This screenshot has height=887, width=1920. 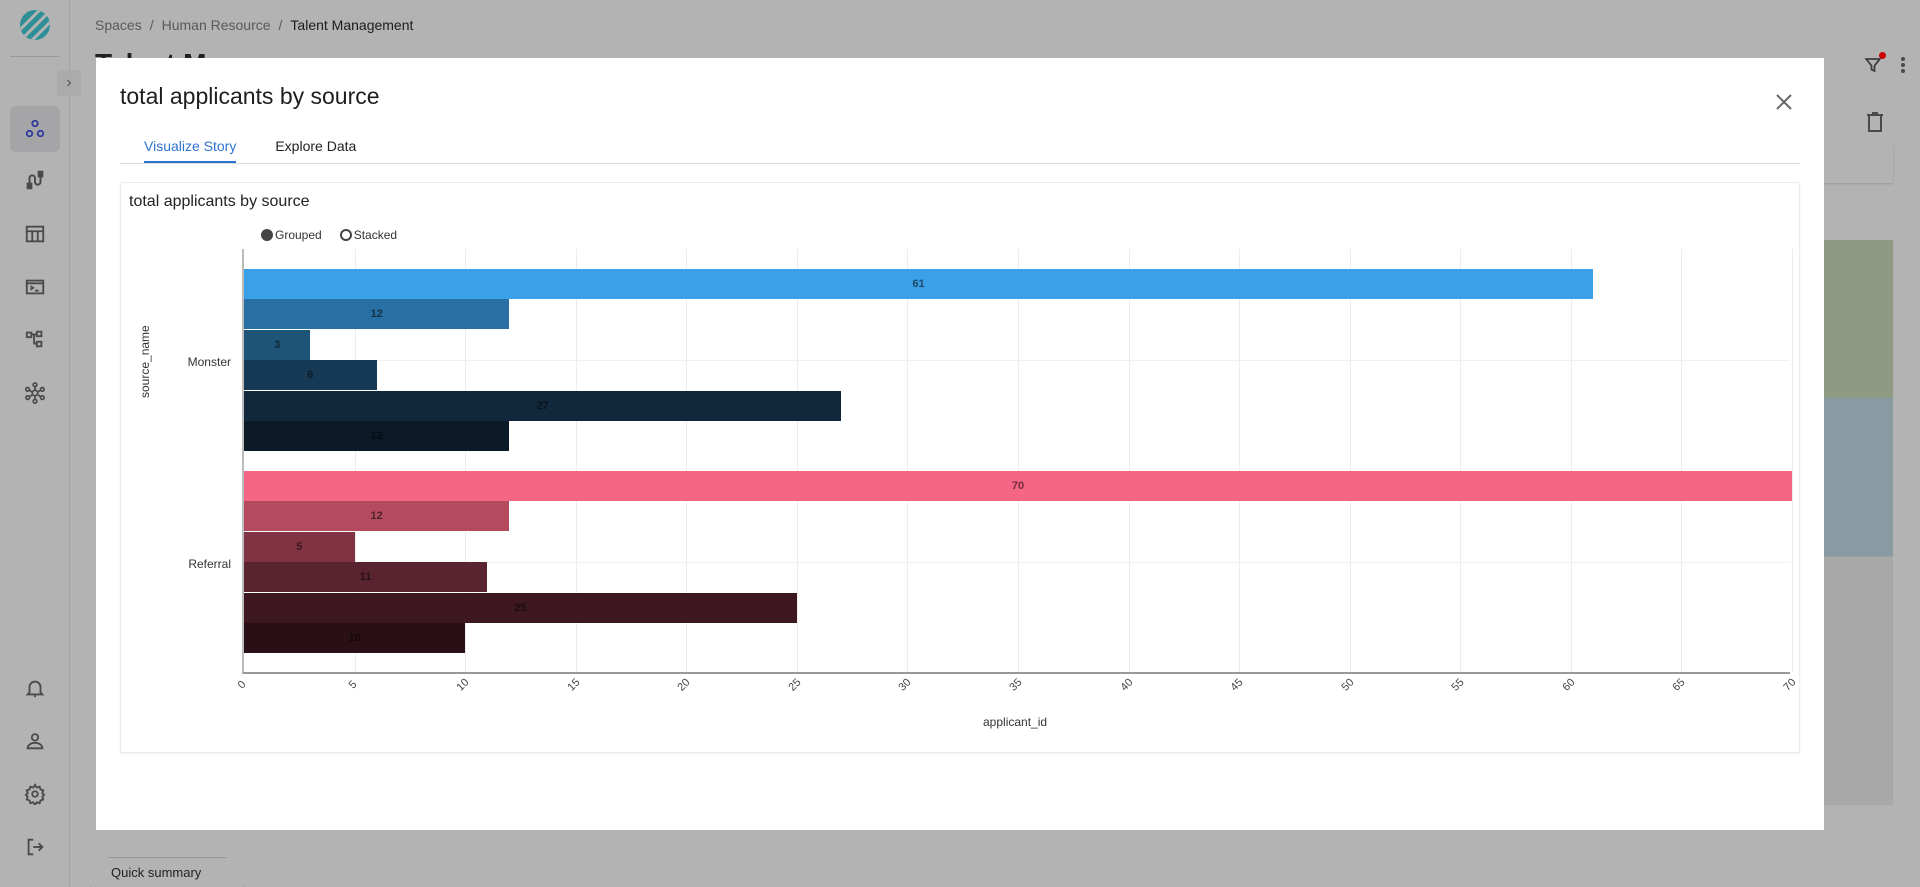 I want to click on breadcrumb-human-resource: Human Resource, so click(x=216, y=25).